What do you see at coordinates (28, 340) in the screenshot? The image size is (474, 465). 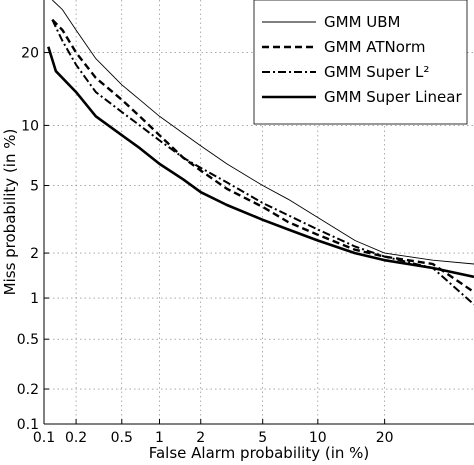 I see `y-tick-label: 0.5` at bounding box center [28, 340].